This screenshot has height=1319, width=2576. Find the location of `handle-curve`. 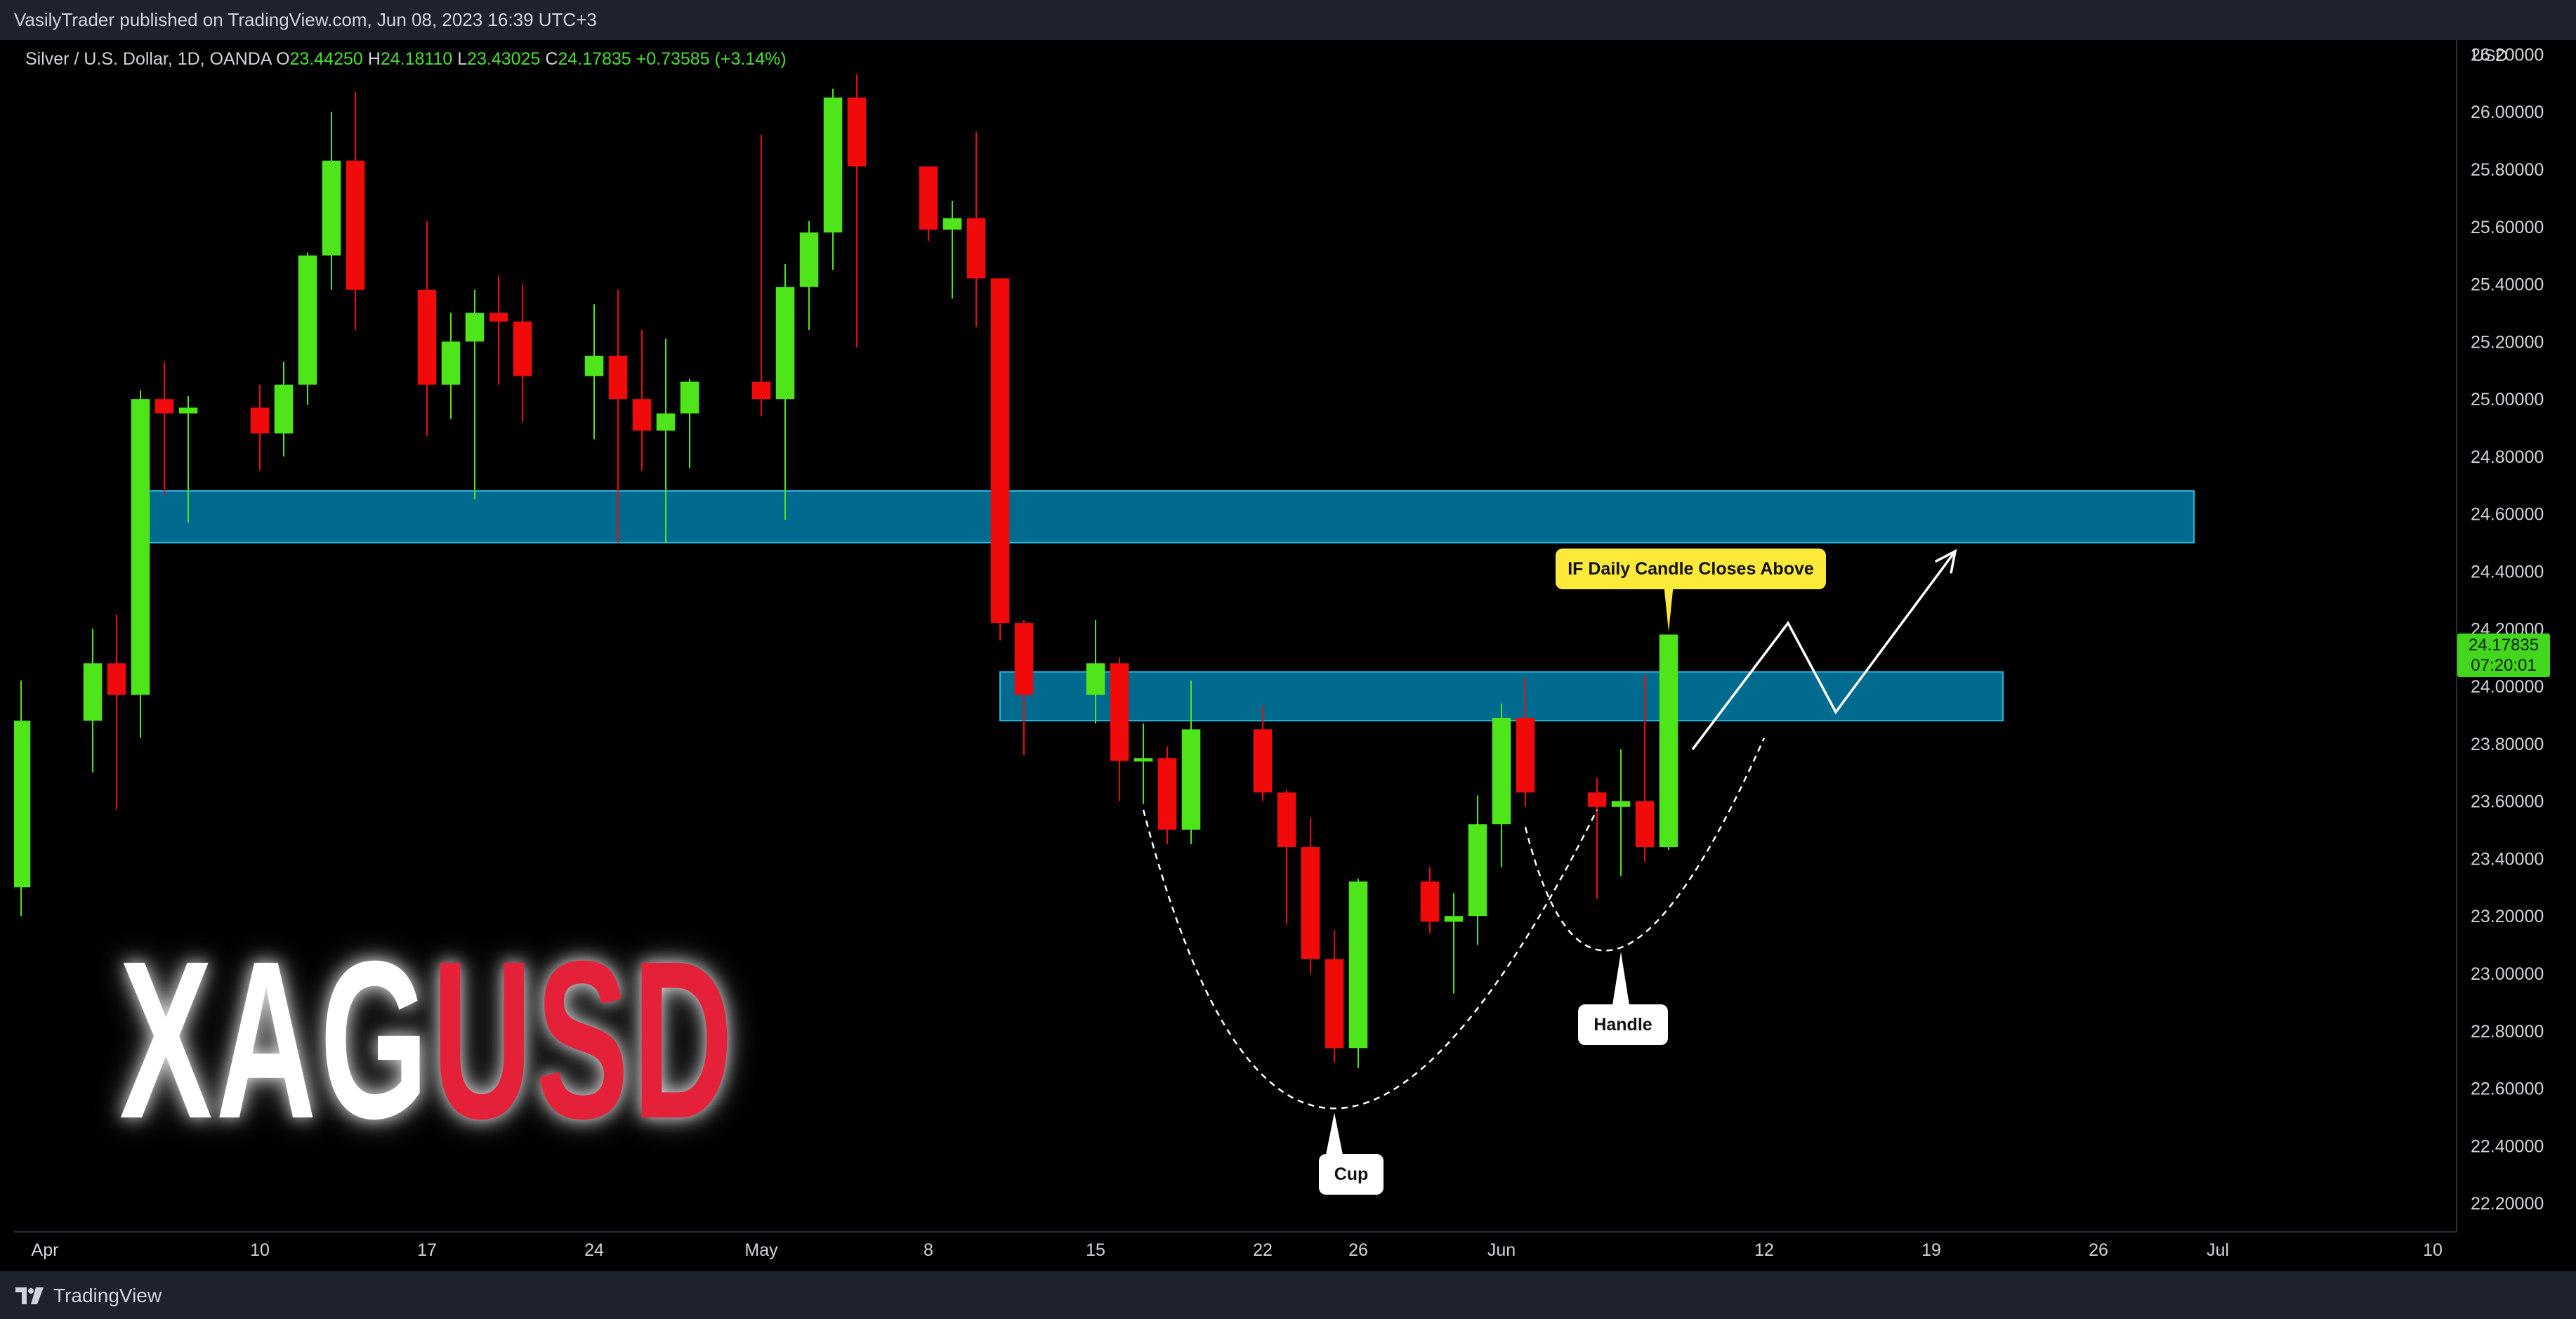

handle-curve is located at coordinates (1645, 844).